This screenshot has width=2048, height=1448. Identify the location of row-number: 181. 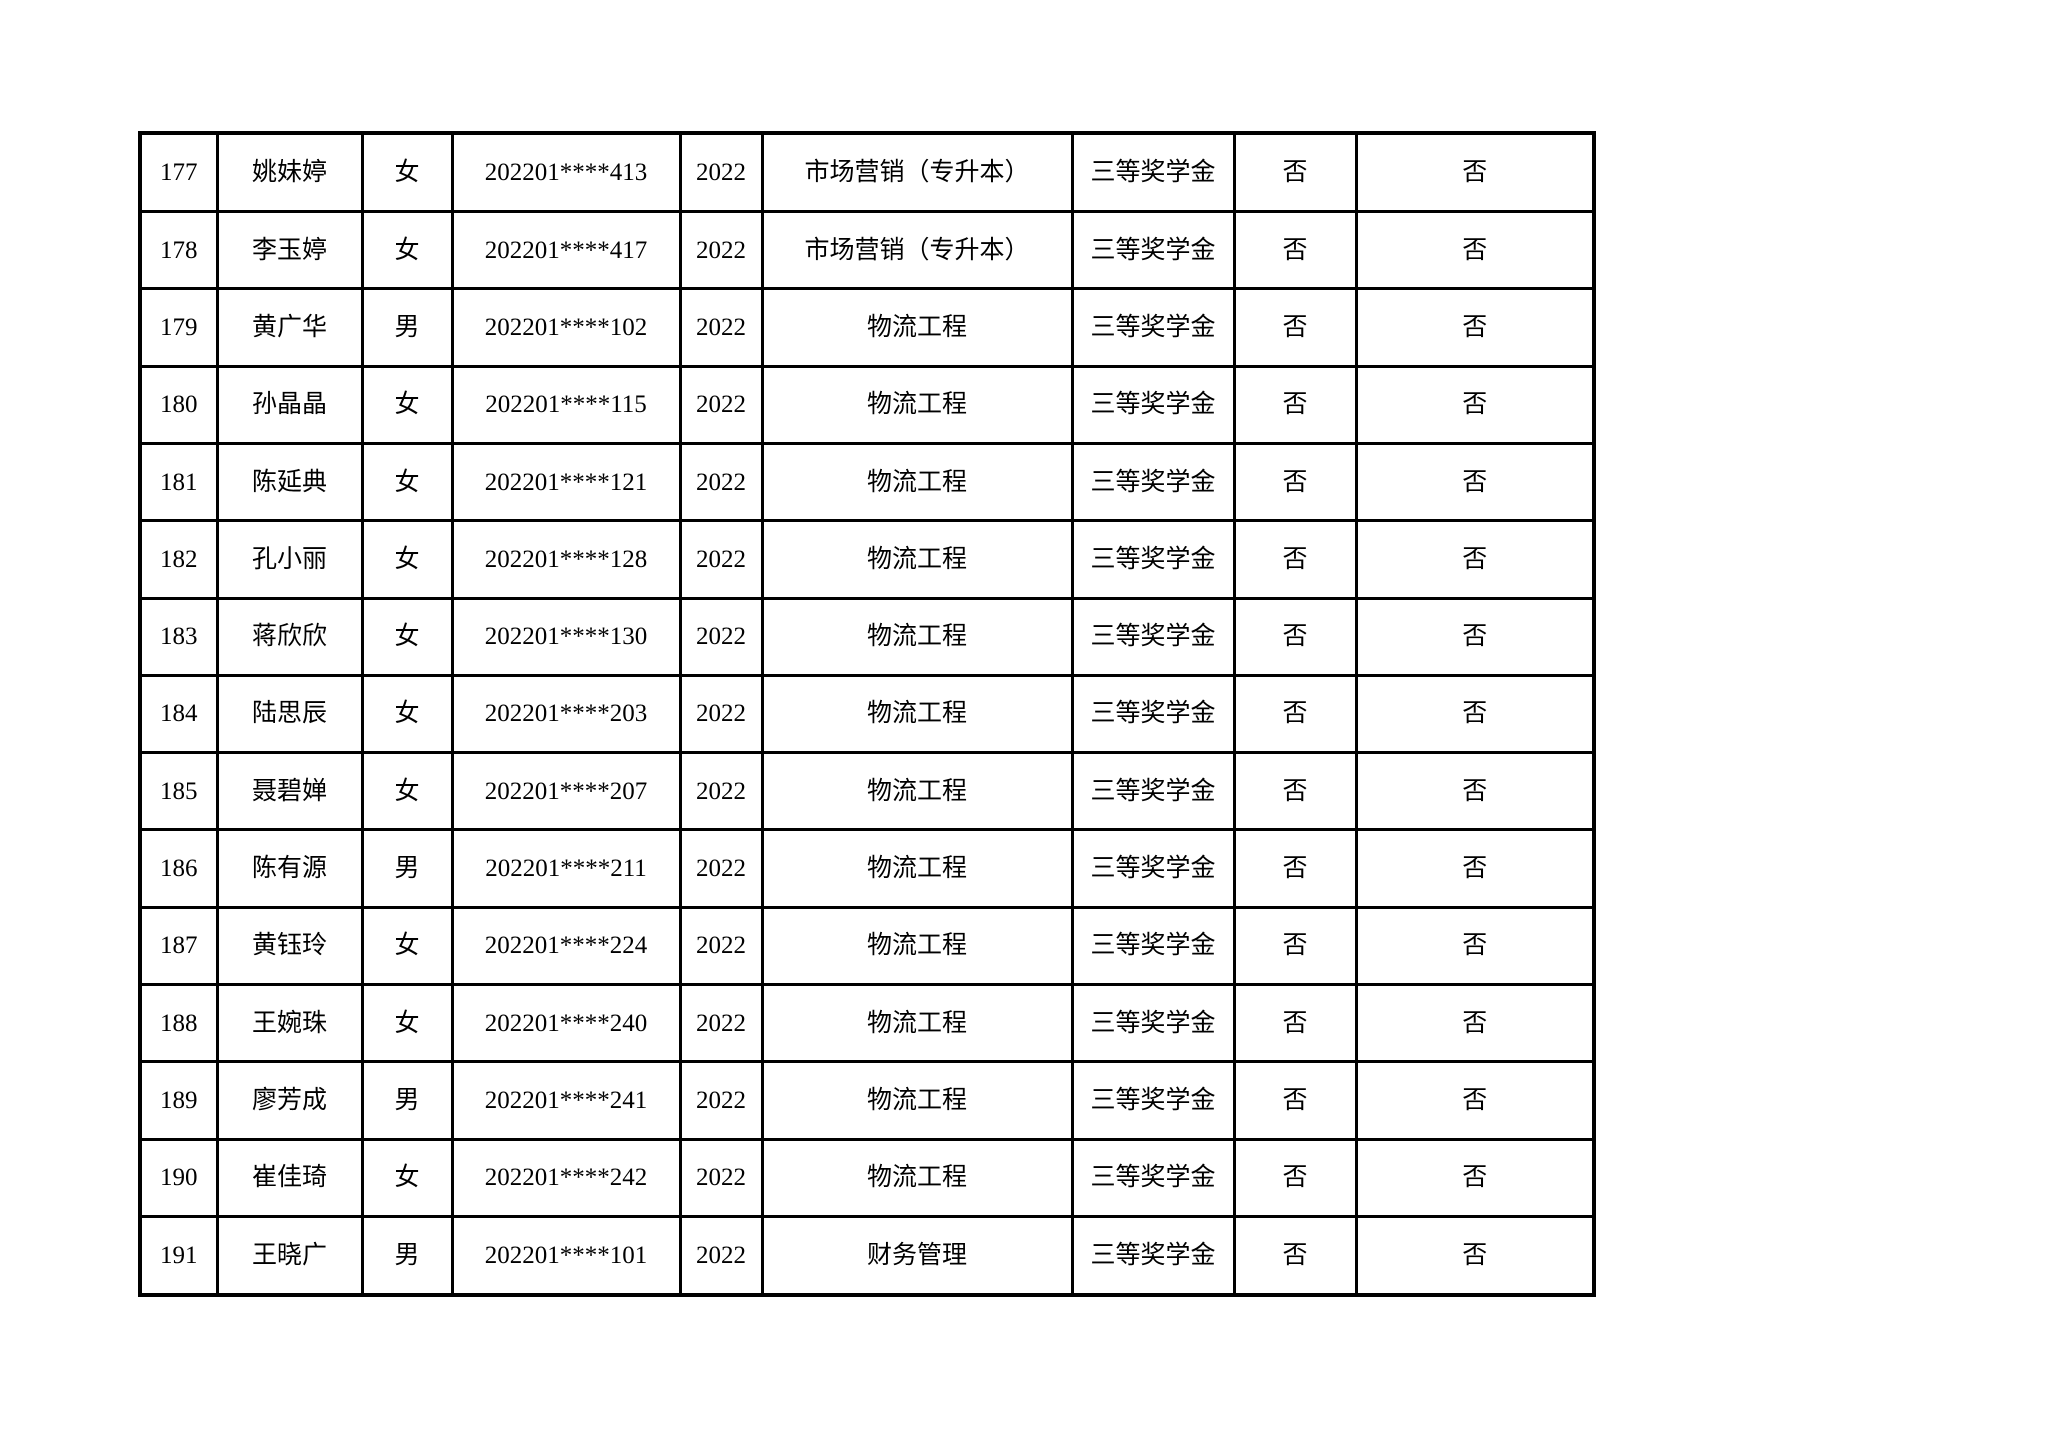
(178, 482).